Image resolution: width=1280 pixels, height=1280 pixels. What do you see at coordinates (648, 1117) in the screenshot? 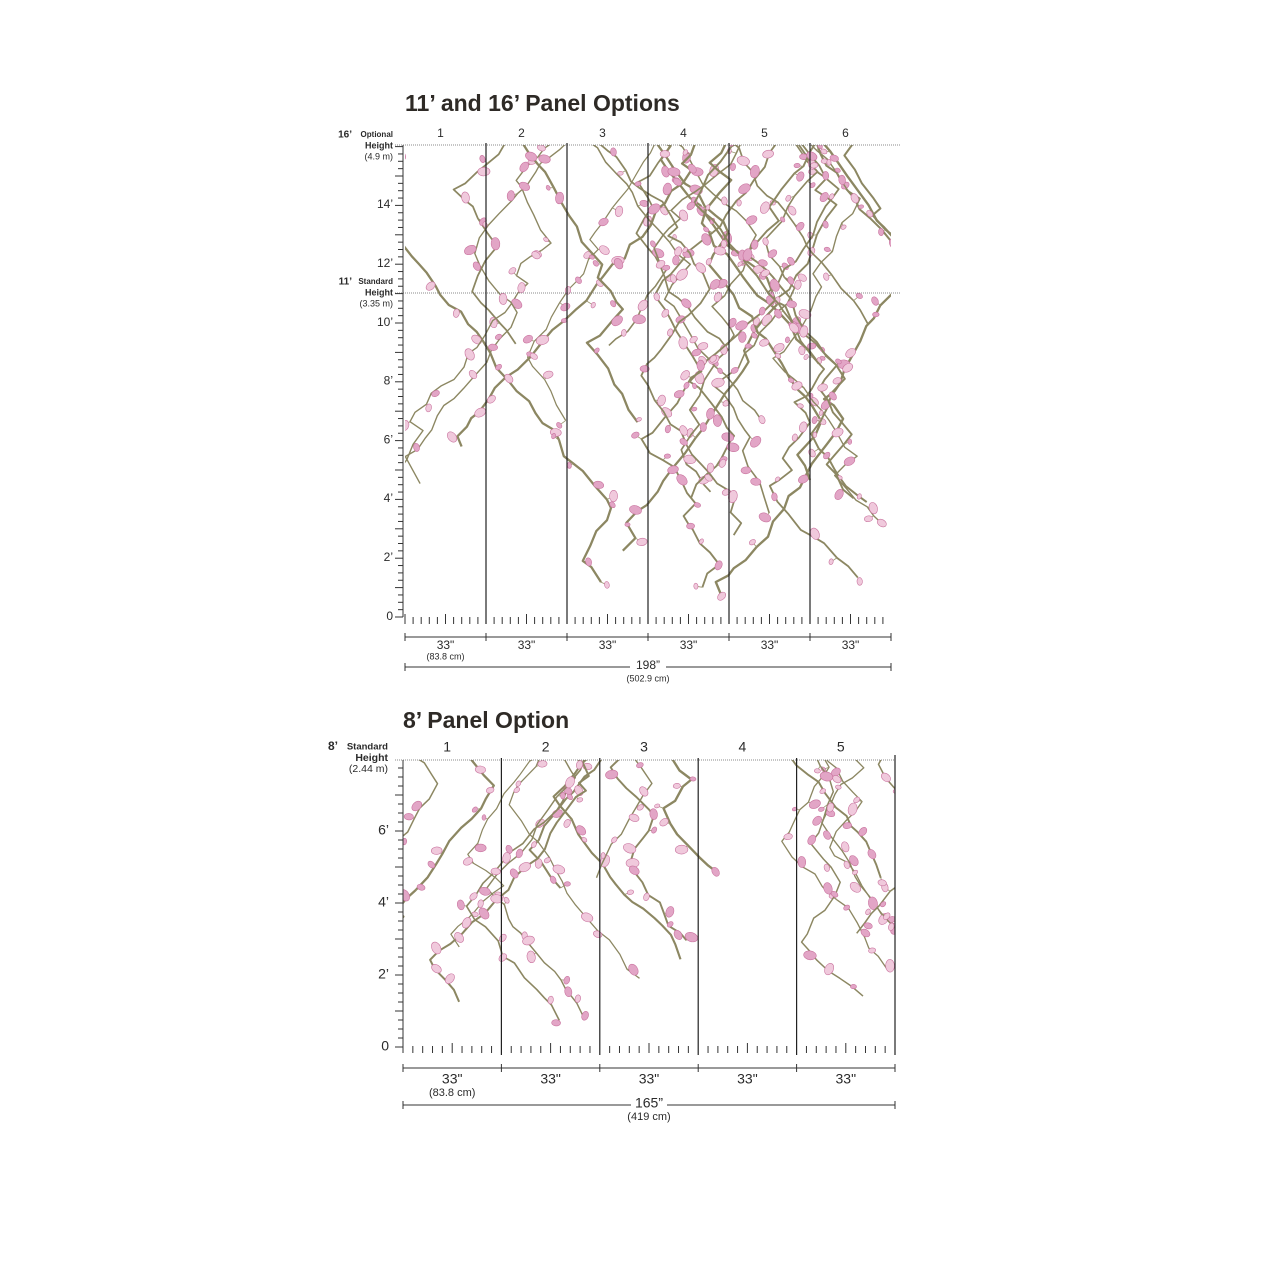
I see `total-width-metric: (419 cm)` at bounding box center [648, 1117].